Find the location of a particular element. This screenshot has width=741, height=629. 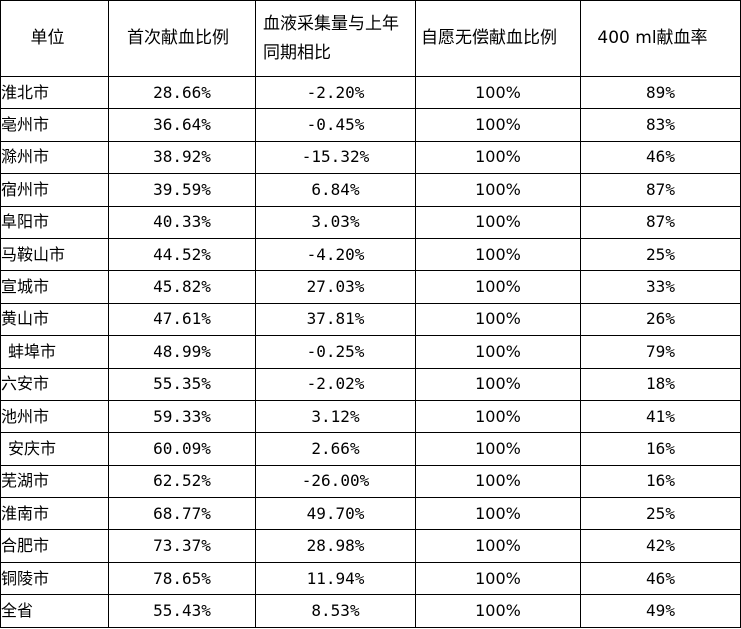

table-row: 阜阳市 40.33% 3.03% 100% 87% is located at coordinates (370, 222).